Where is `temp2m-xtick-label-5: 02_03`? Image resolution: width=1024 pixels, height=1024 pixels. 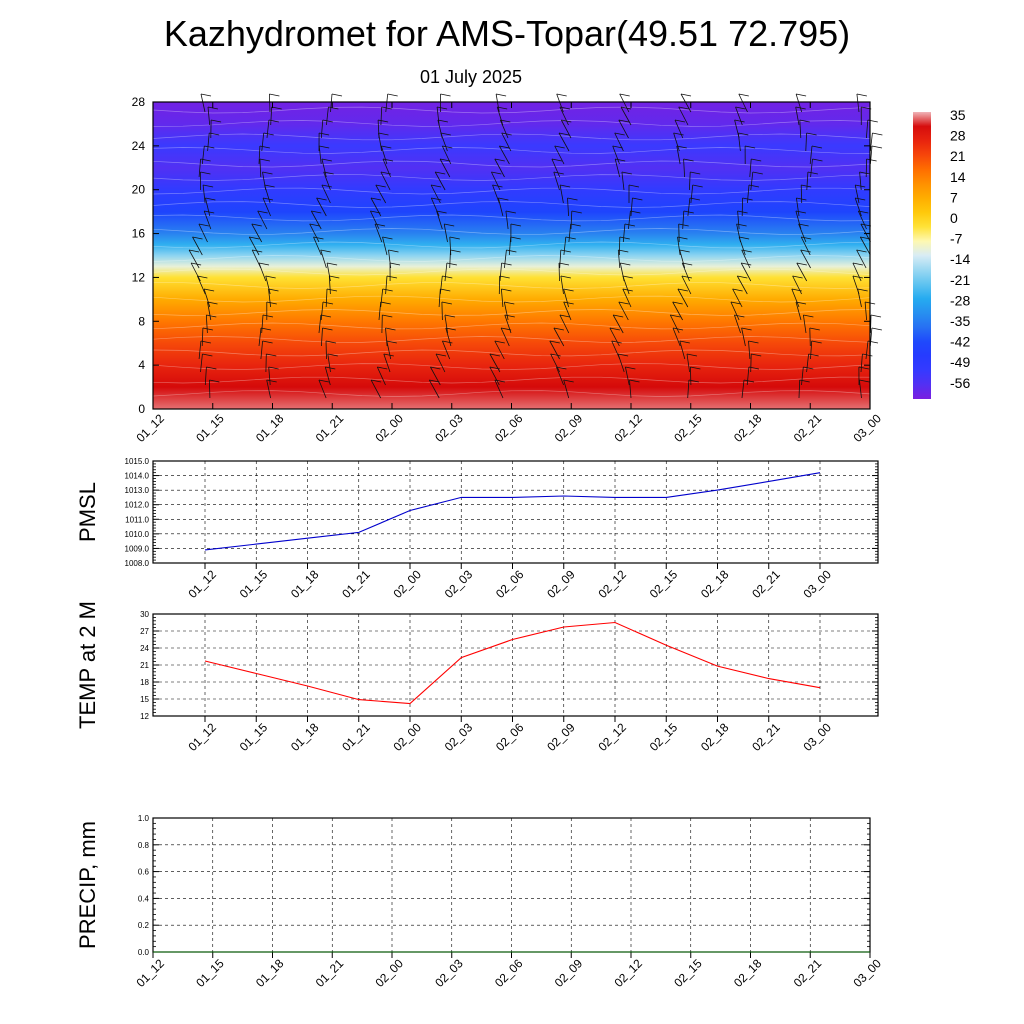 temp2m-xtick-label-5: 02_03 is located at coordinates (459, 737).